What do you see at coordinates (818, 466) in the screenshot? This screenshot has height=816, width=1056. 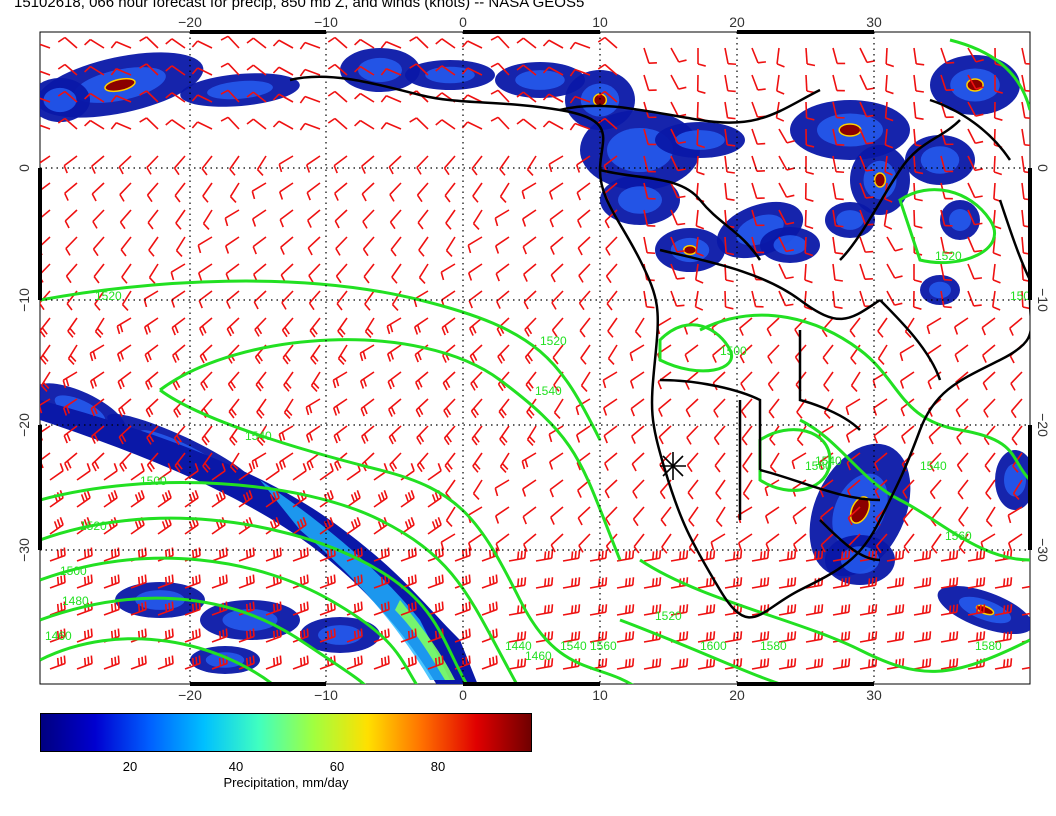 I see `contour-label: 1560` at bounding box center [818, 466].